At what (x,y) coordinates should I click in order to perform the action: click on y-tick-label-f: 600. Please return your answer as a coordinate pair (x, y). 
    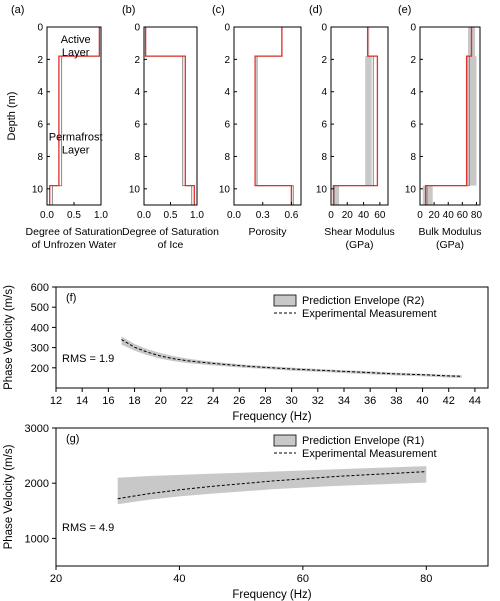
    Looking at the image, I should click on (40, 288).